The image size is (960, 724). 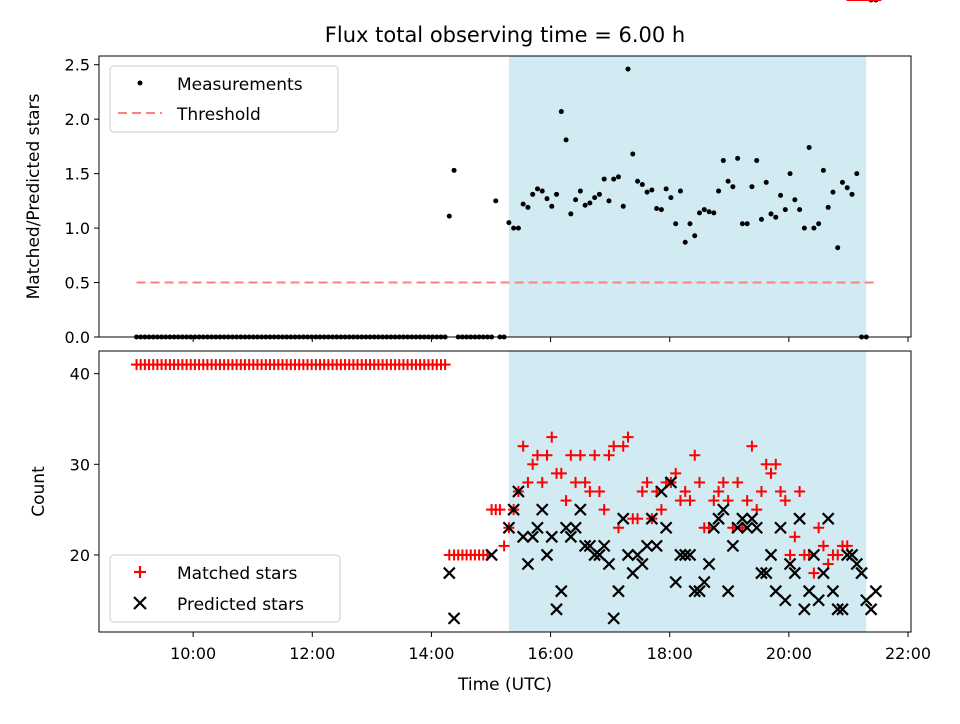 I want to click on x-tick-label: 14:00, so click(x=431, y=653).